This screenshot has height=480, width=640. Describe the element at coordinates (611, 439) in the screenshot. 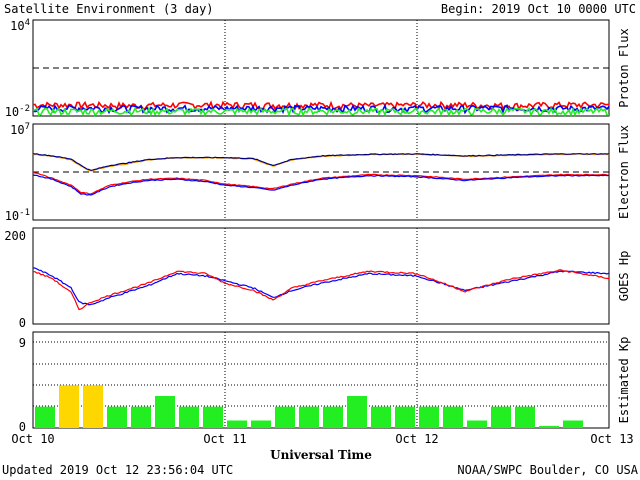

I see `x-tick-oct13: Oct 13` at that location.